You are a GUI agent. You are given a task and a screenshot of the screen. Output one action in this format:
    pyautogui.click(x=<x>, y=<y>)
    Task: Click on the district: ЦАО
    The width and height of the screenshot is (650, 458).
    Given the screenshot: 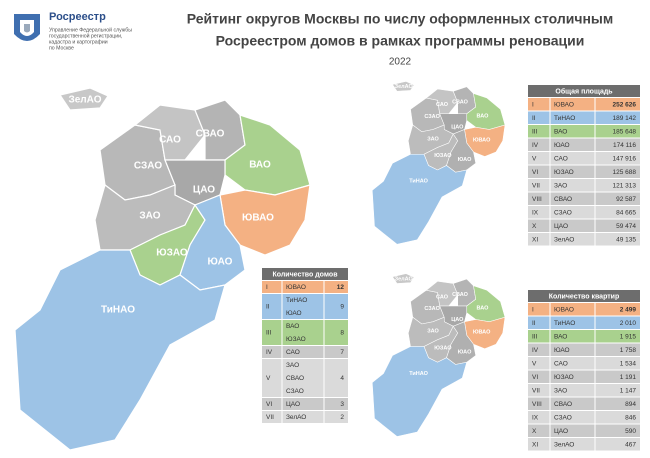 What is the action you would take?
    pyautogui.click(x=293, y=404)
    